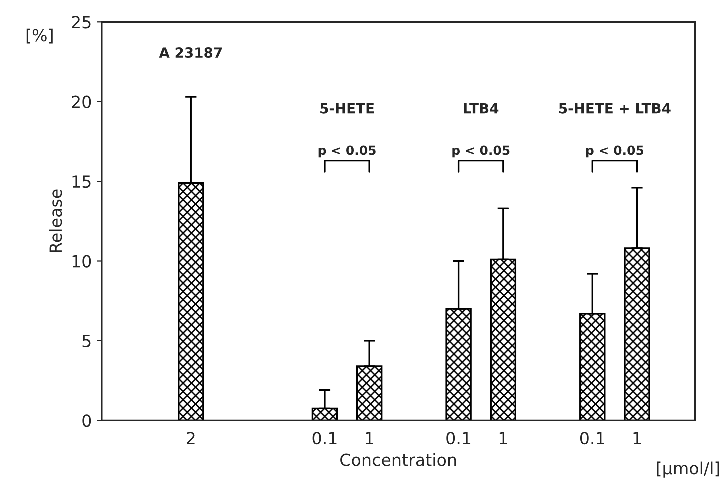  What do you see at coordinates (688, 470) in the screenshot?
I see `text: [µmol/l]` at bounding box center [688, 470].